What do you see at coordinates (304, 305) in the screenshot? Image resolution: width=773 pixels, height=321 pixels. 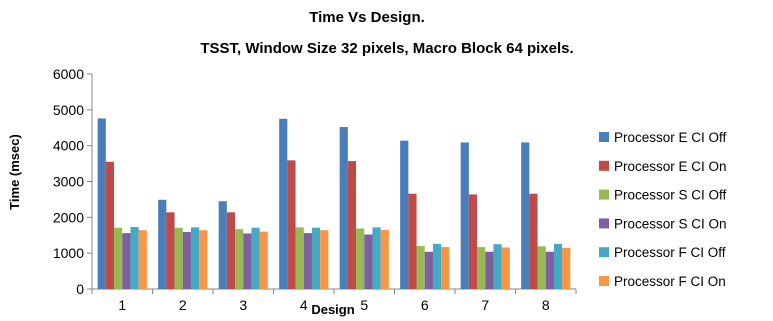 I see `x-tick-label: 4` at bounding box center [304, 305].